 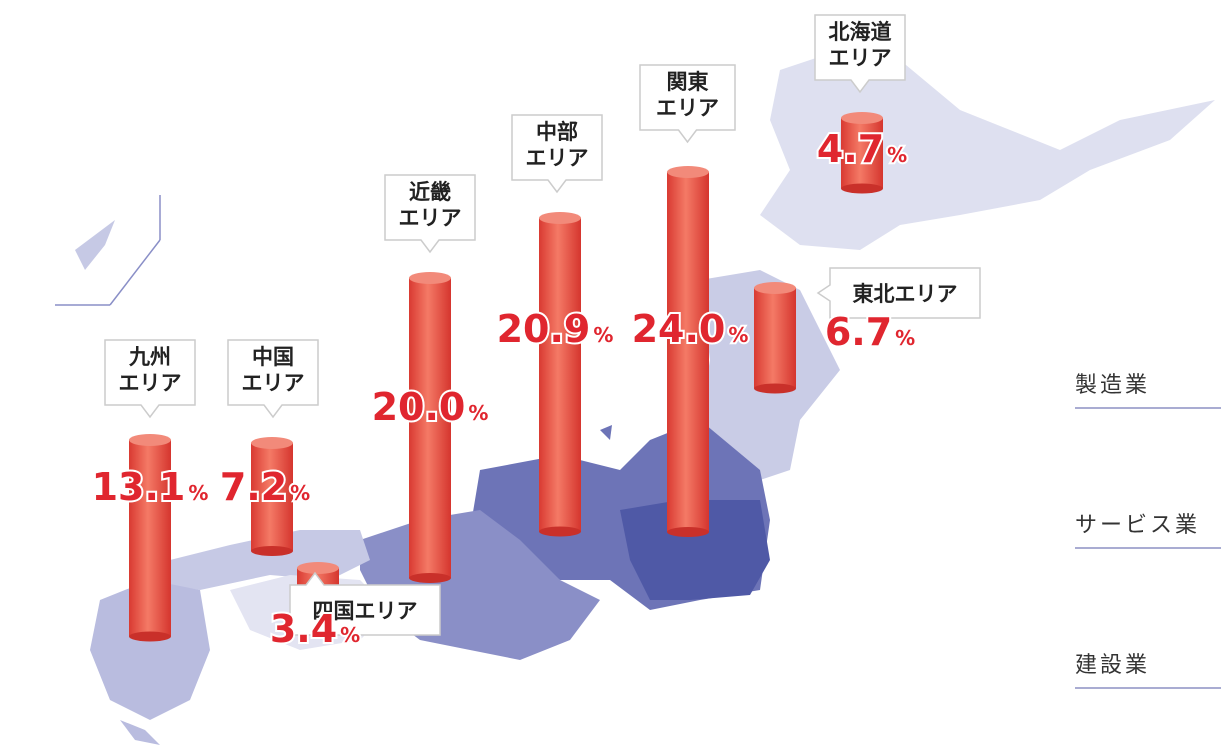 I want to click on value-label: 13.1%, so click(x=150, y=487).